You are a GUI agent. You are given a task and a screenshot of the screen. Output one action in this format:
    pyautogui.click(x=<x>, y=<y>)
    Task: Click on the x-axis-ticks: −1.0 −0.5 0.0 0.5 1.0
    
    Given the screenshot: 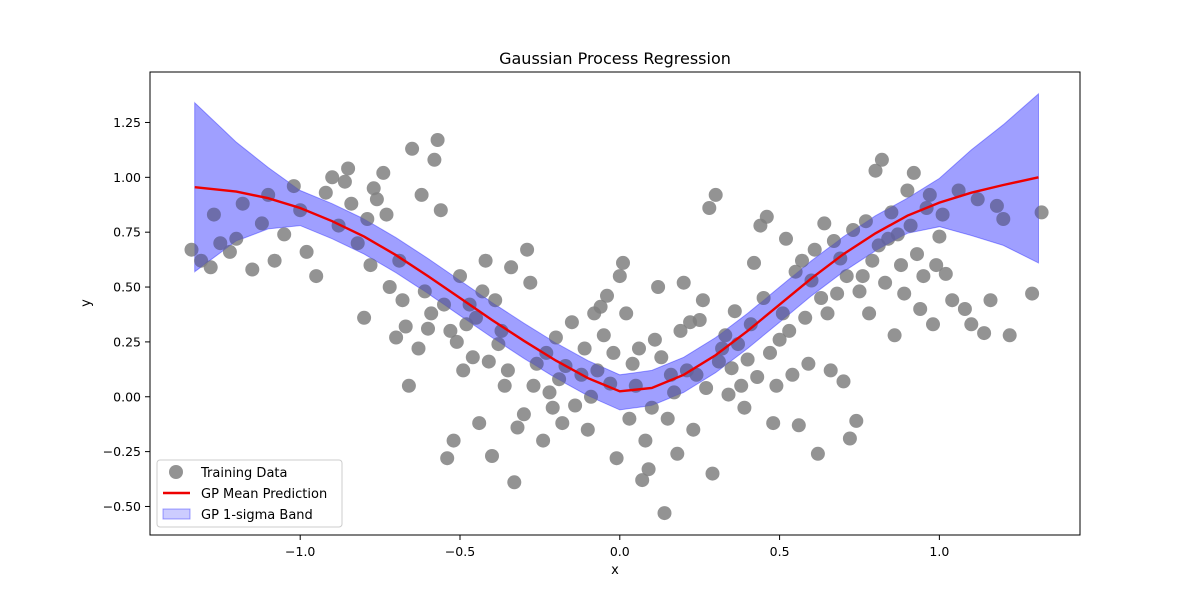 What is the action you would take?
    pyautogui.click(x=617, y=547)
    